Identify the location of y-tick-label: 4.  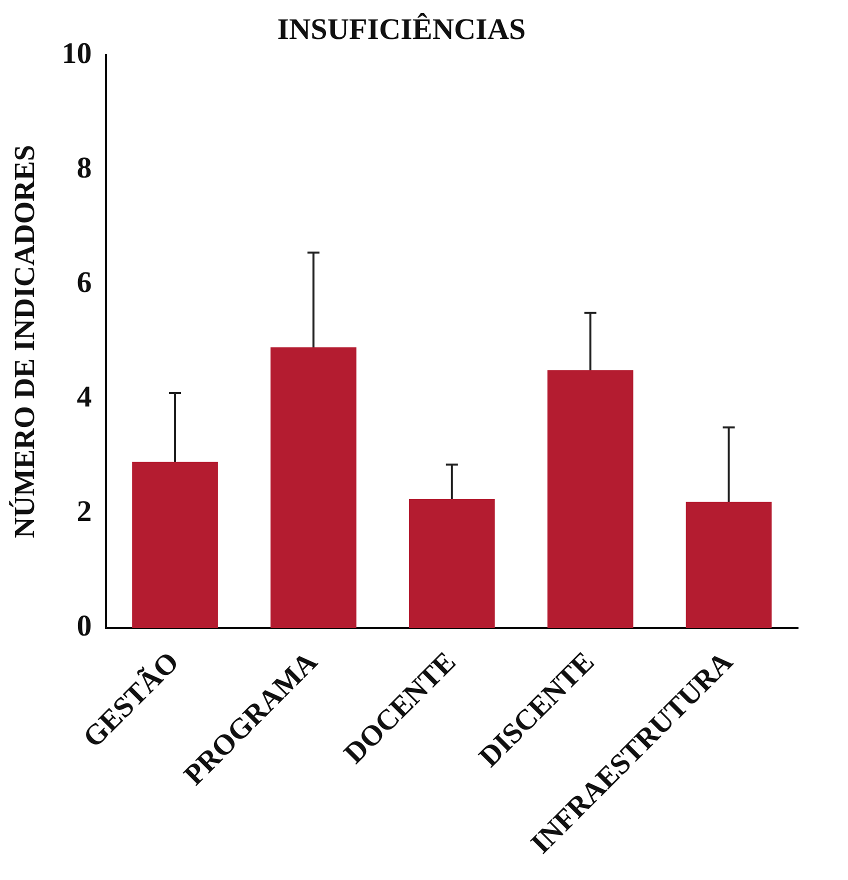
(84, 397).